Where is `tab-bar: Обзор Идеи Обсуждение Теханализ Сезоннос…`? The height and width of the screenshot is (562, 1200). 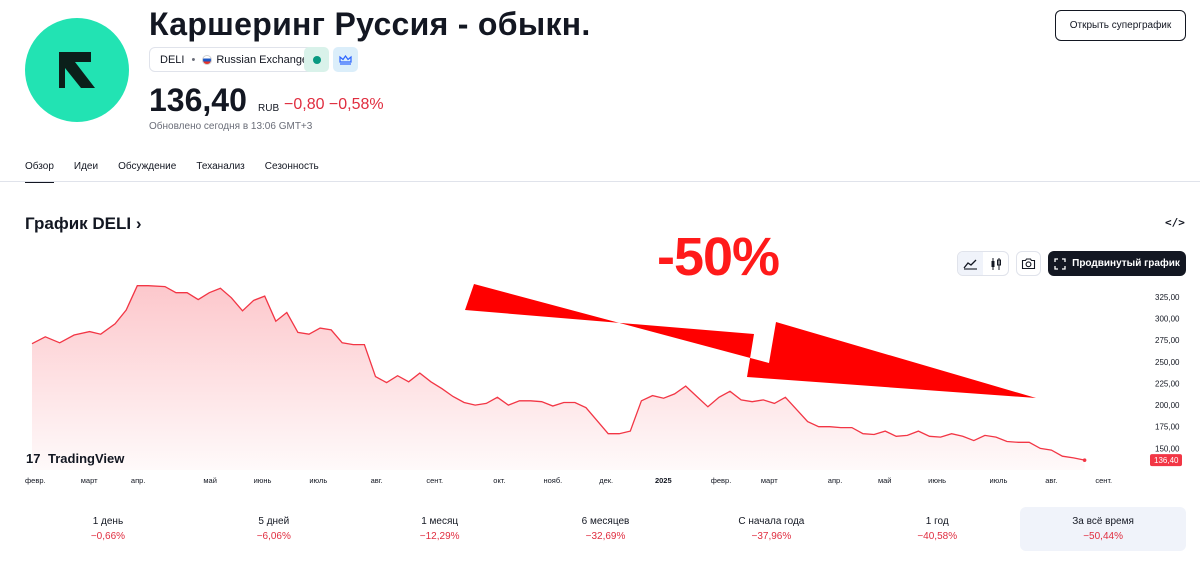 tab-bar: Обзор Идеи Обсуждение Теханализ Сезоннос… is located at coordinates (182, 172).